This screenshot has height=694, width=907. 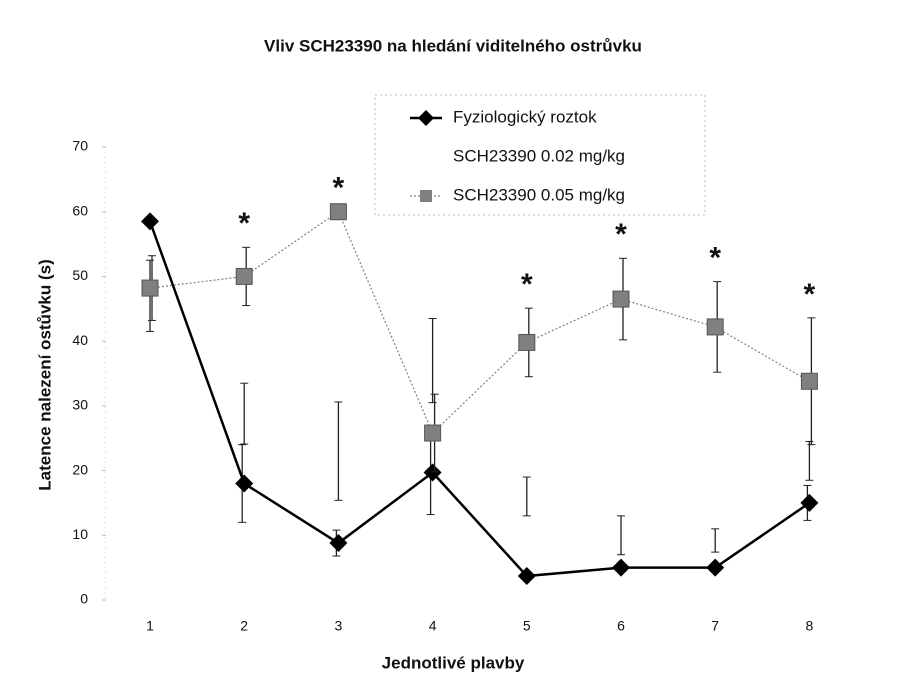 What do you see at coordinates (44, 374) in the screenshot?
I see `y-axis-label: Latence nalezení ostůvku (s)` at bounding box center [44, 374].